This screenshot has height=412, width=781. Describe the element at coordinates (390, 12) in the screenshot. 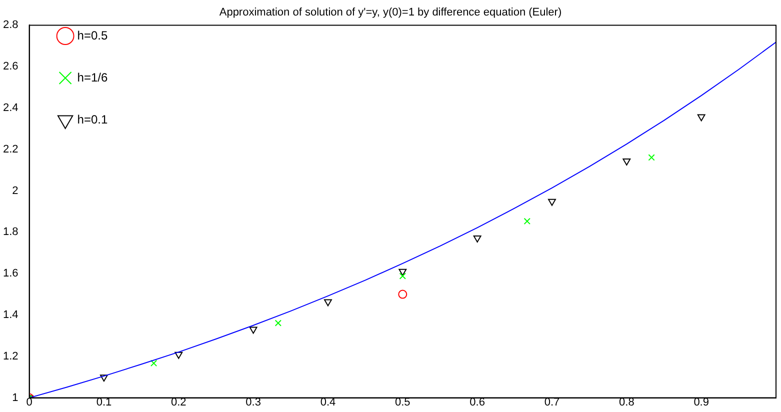

I see `chart-title: Approximation of solution of y'=y, y(0)=1 by difference equation (Euler)` at that location.